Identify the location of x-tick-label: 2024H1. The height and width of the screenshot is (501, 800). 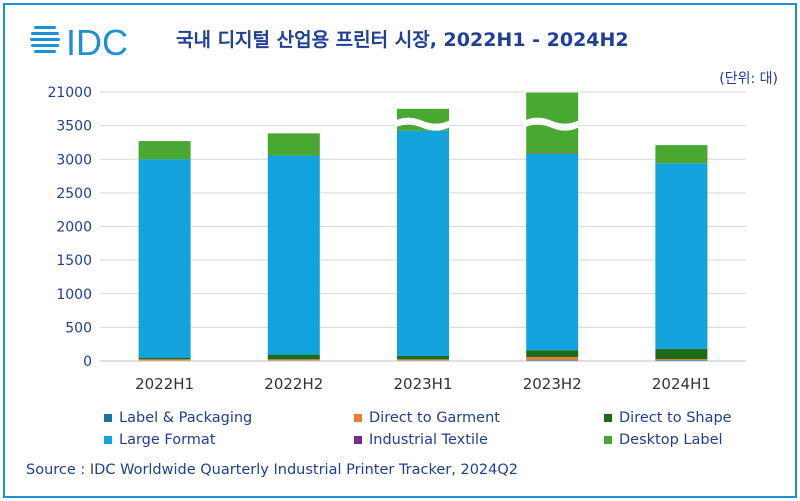
(681, 384).